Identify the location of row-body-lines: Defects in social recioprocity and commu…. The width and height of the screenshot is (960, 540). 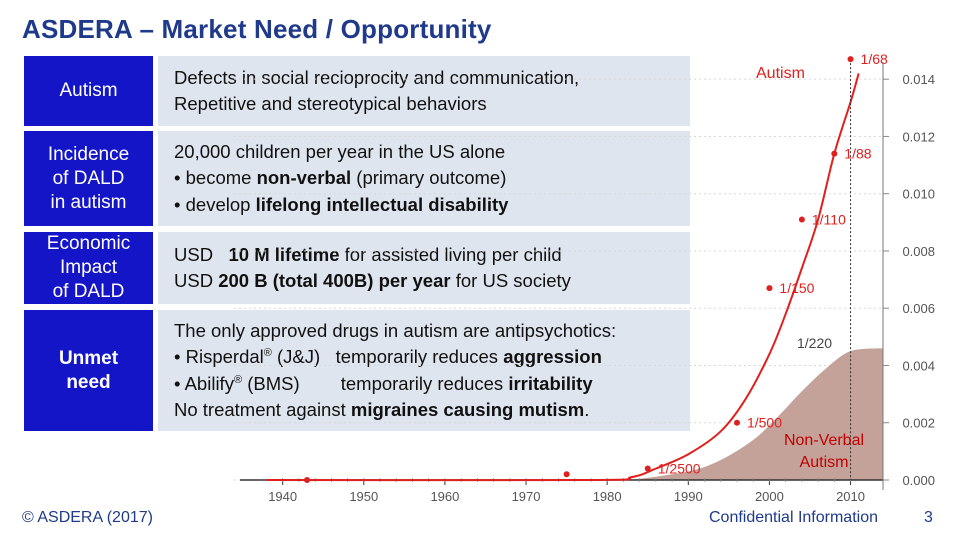
(376, 91).